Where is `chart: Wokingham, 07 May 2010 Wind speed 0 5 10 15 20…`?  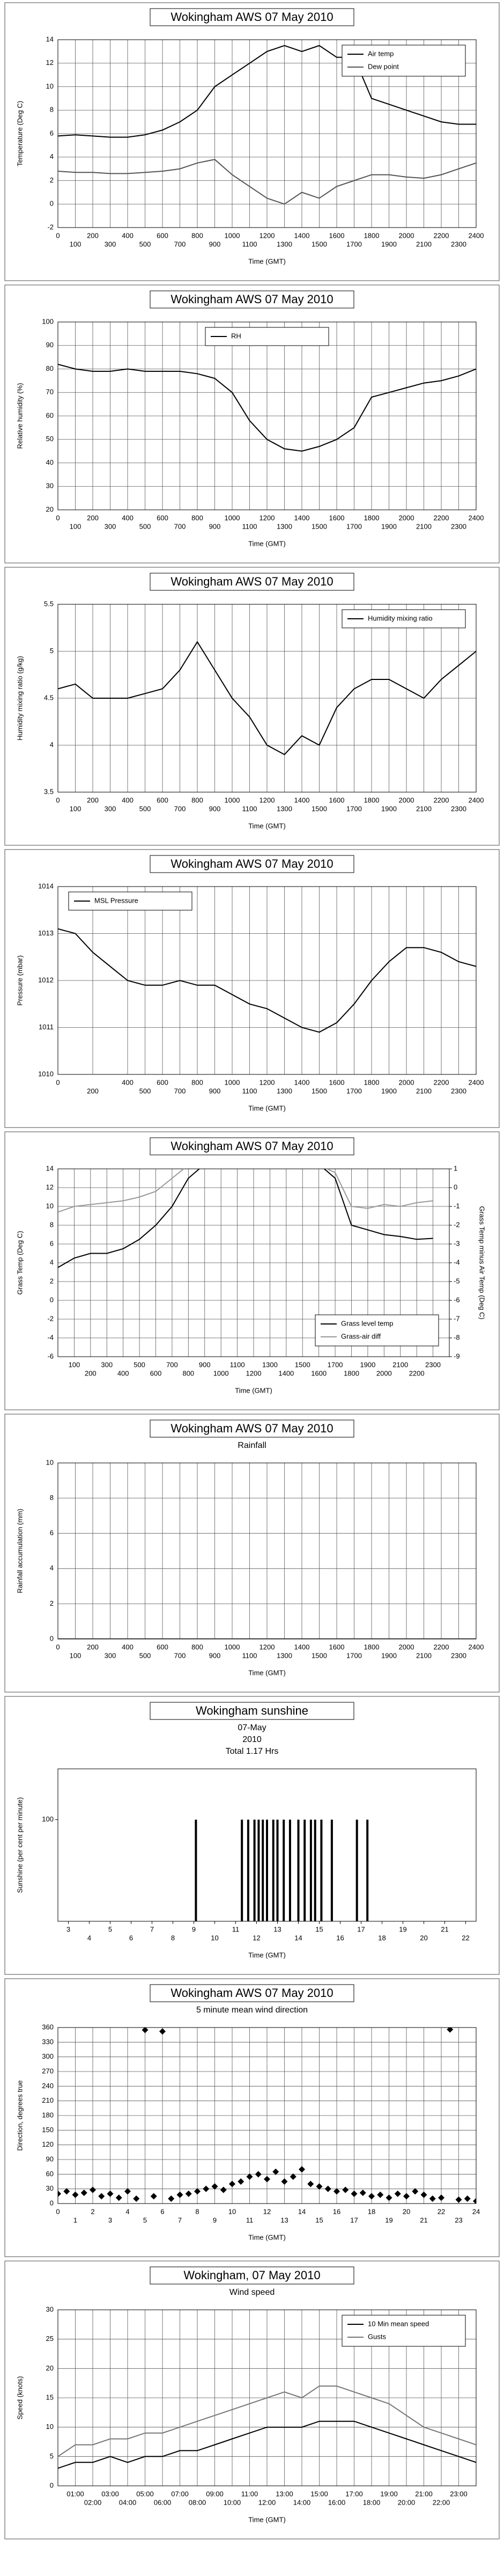 chart: Wokingham, 07 May 2010 Wind speed 0 5 10 15 20… is located at coordinates (252, 2400).